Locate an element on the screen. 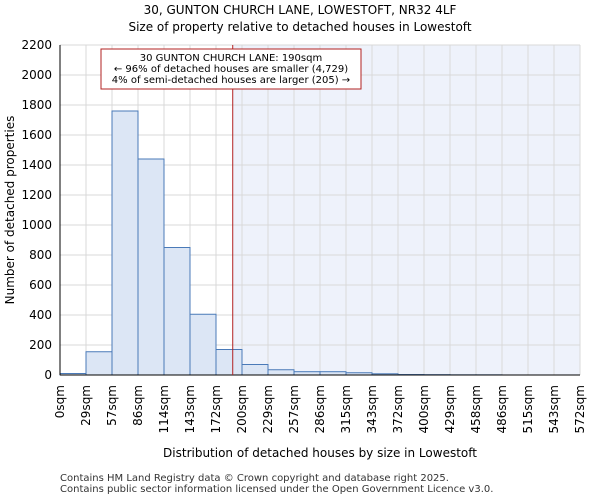  x-tick-label: 400sqm is located at coordinates (424, 409).